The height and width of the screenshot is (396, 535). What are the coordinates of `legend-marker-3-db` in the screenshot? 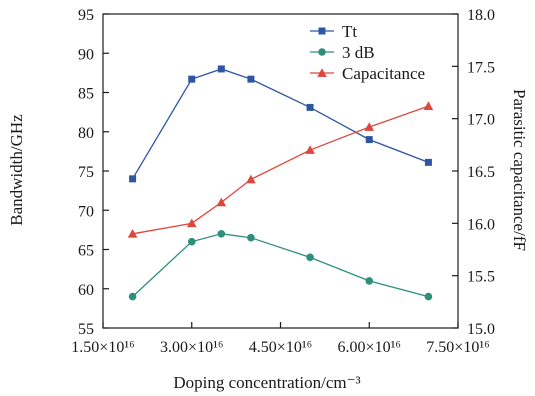 It's located at (322, 52).